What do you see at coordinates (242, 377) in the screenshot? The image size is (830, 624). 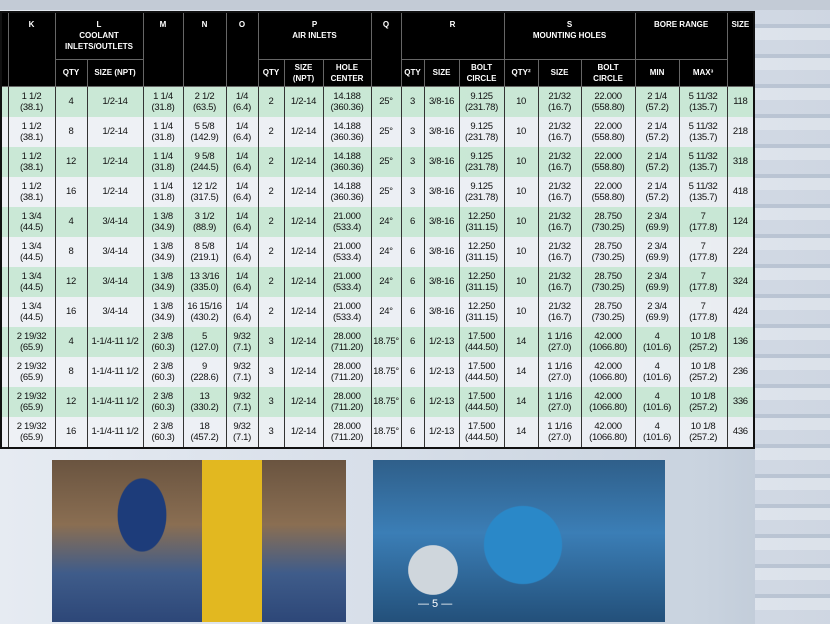 I see `cell-line: (7.1)` at bounding box center [242, 377].